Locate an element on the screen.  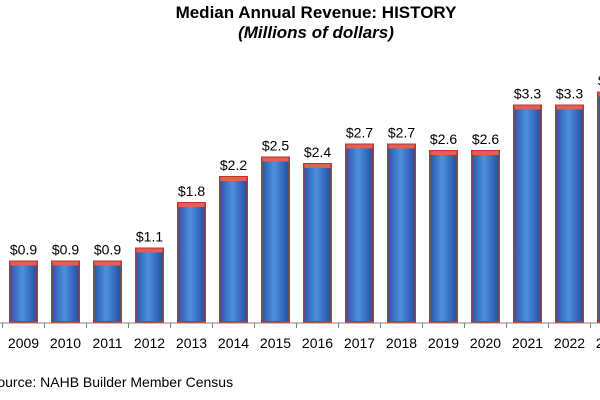
bar-2022 is located at coordinates (569, 213).